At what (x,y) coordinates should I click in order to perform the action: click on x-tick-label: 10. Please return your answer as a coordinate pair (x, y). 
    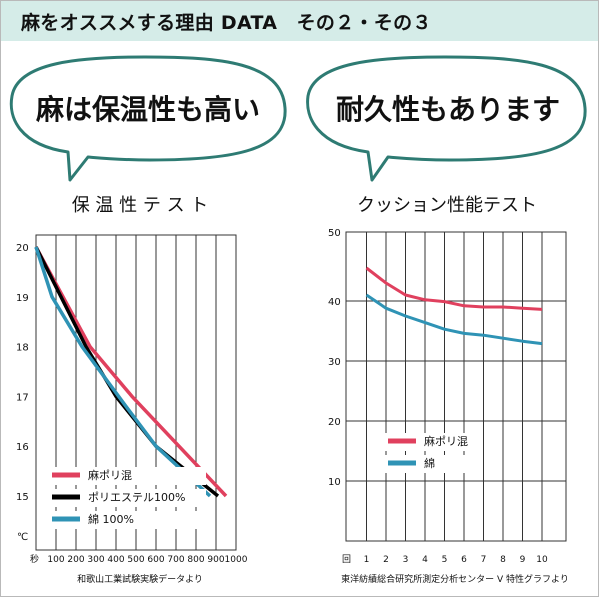
    Looking at the image, I should click on (542, 560).